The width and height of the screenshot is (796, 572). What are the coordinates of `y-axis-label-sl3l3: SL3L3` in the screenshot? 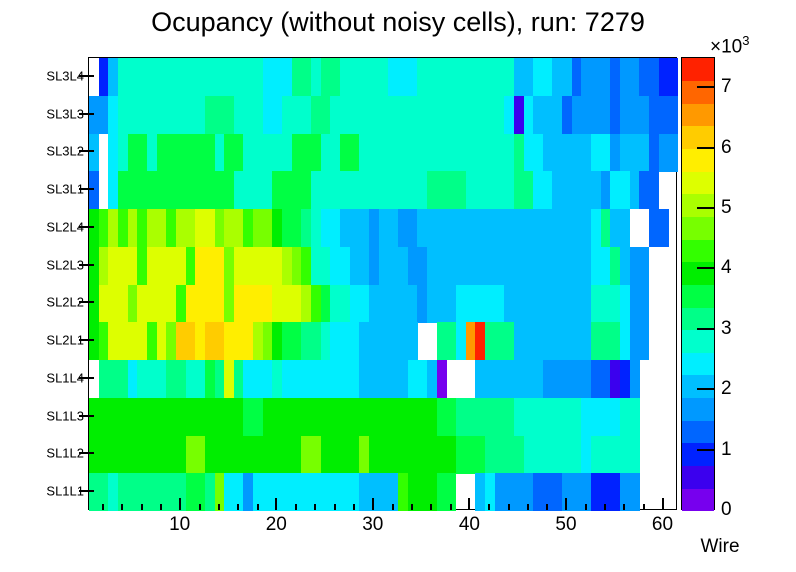 It's located at (65, 114).